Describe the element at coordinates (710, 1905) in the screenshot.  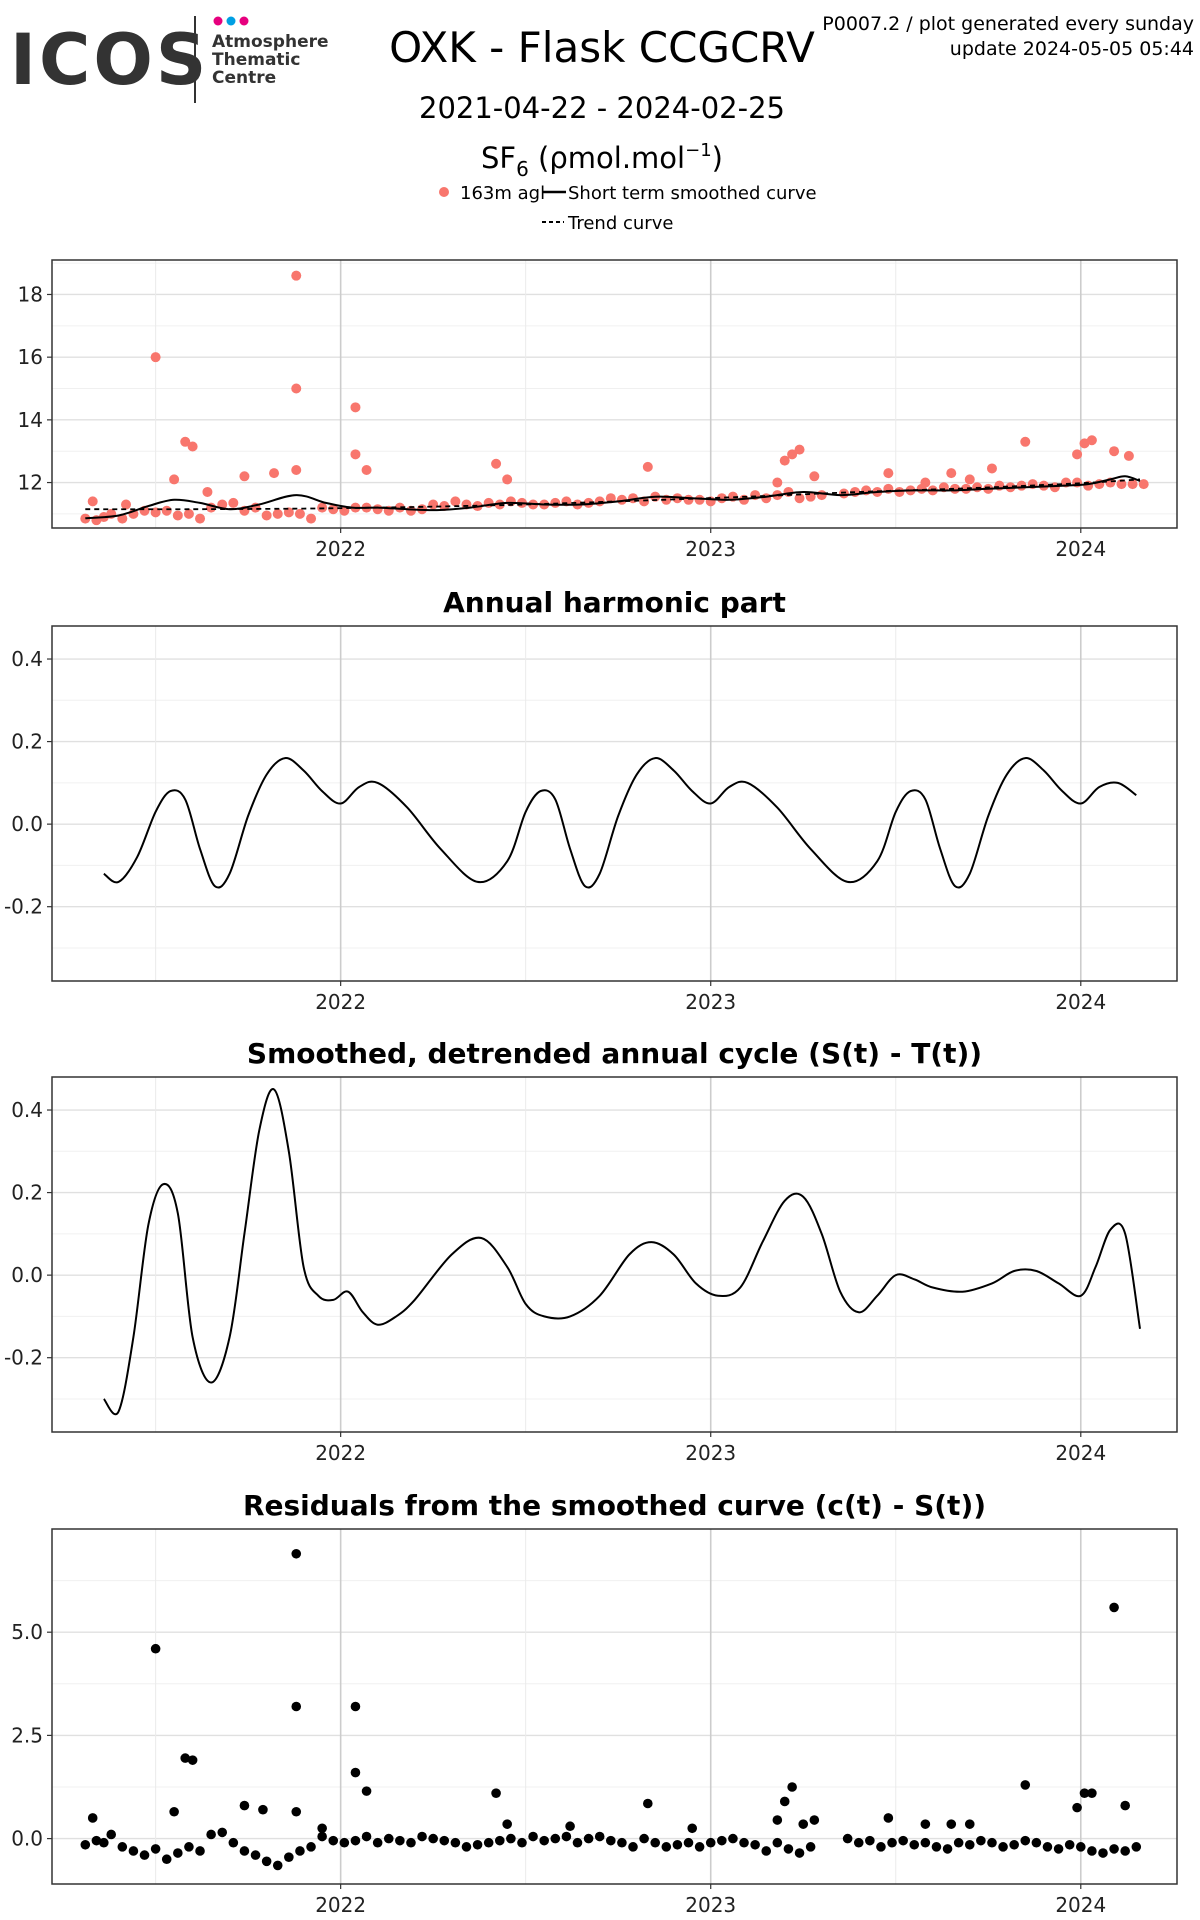
I see `x-tick-label: 2023` at that location.